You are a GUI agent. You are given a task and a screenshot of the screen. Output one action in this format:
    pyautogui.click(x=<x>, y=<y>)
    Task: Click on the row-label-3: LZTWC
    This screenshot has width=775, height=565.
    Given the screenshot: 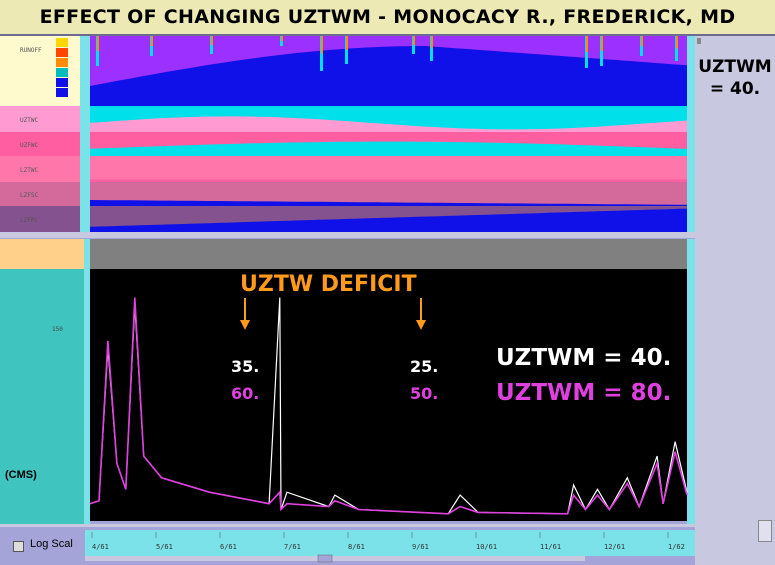 What is the action you would take?
    pyautogui.click(x=29, y=170)
    